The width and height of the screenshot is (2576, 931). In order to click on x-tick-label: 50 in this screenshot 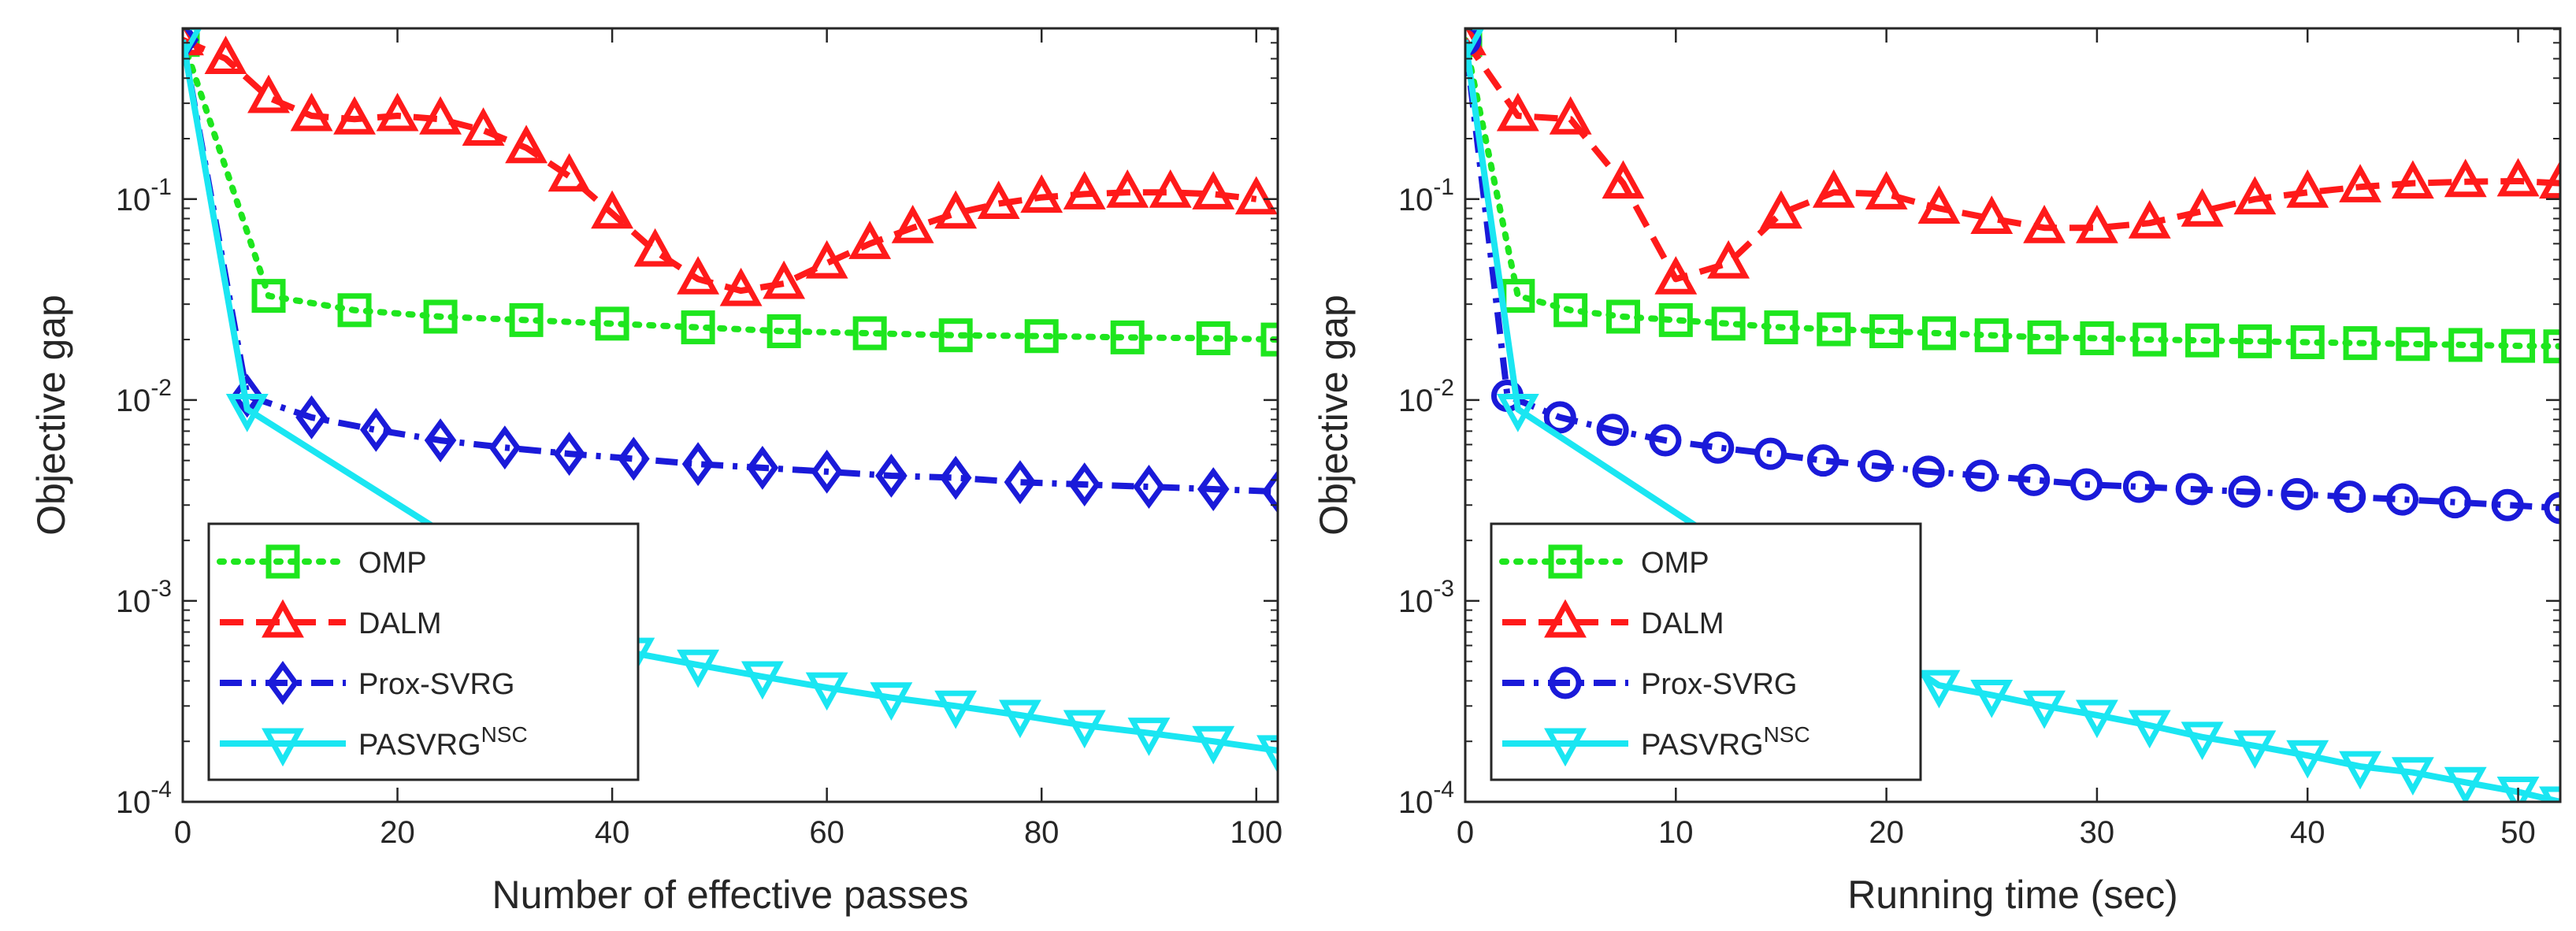, I will do `click(2518, 832)`.